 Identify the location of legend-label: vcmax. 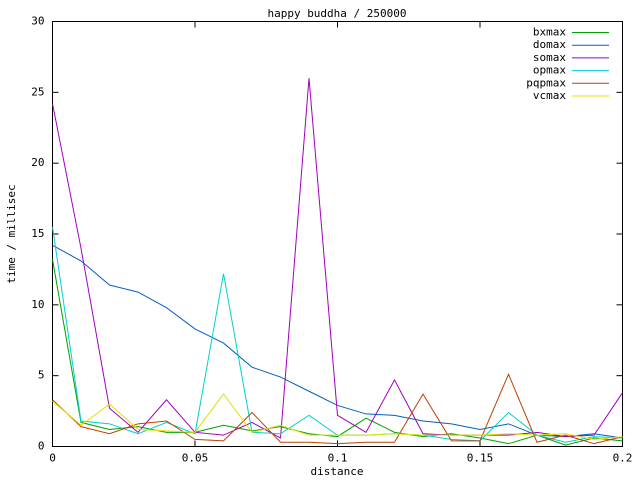
(549, 95).